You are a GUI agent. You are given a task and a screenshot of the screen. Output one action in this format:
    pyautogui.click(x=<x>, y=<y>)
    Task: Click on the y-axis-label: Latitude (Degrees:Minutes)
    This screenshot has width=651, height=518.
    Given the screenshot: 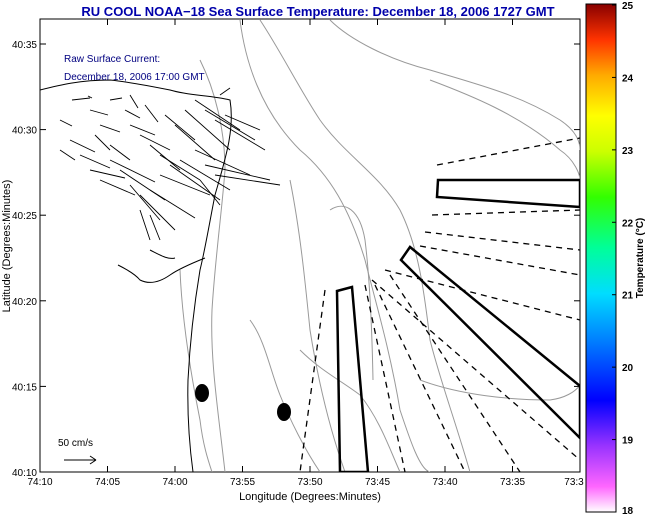 What is the action you would take?
    pyautogui.click(x=7, y=246)
    